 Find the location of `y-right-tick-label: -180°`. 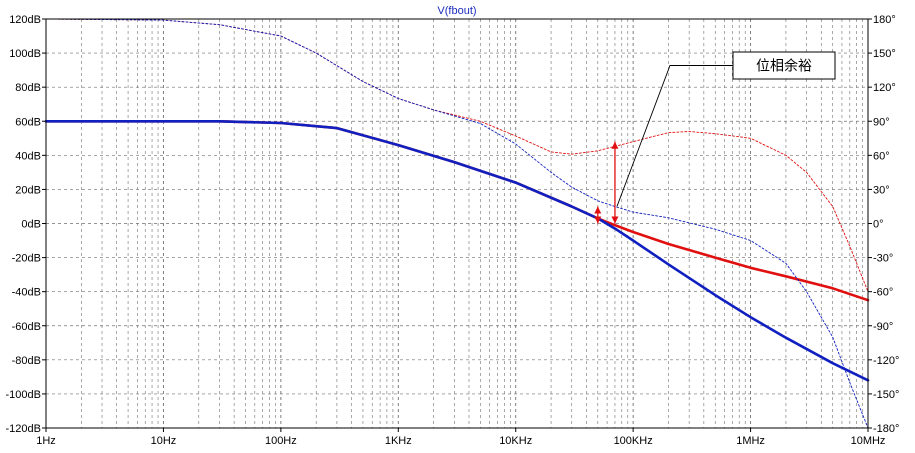

y-right-tick-label: -180° is located at coordinates (886, 429).